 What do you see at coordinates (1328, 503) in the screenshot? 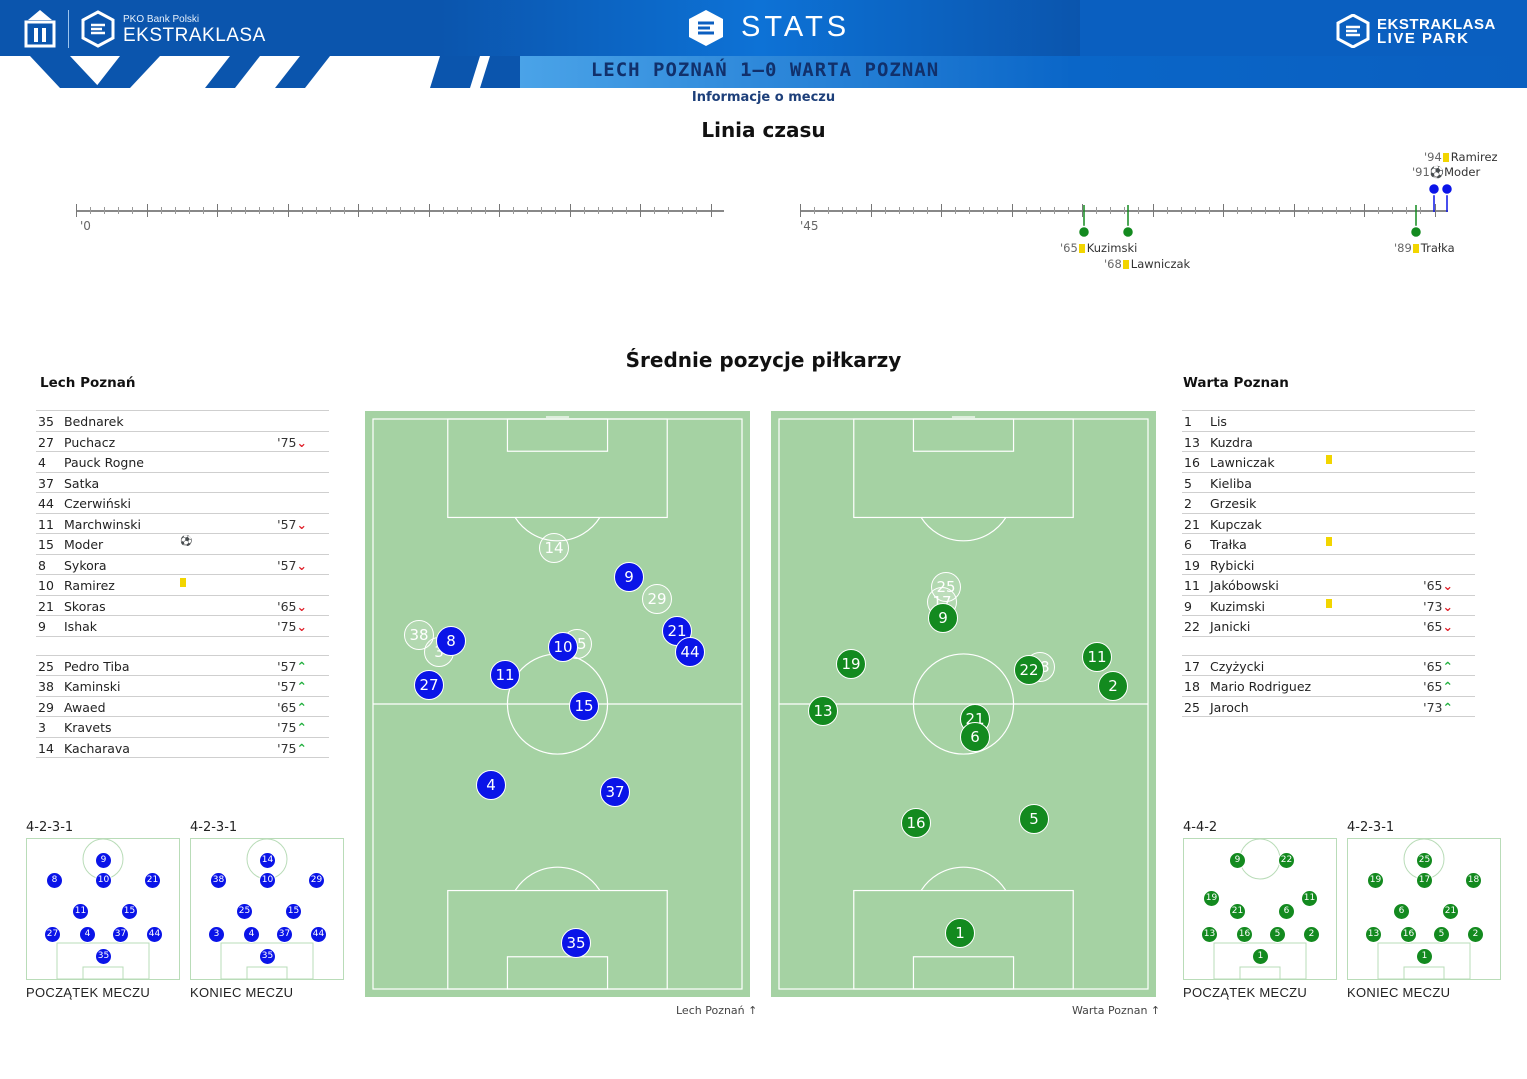
I see `roster-row: 2 Grzesik` at bounding box center [1328, 503].